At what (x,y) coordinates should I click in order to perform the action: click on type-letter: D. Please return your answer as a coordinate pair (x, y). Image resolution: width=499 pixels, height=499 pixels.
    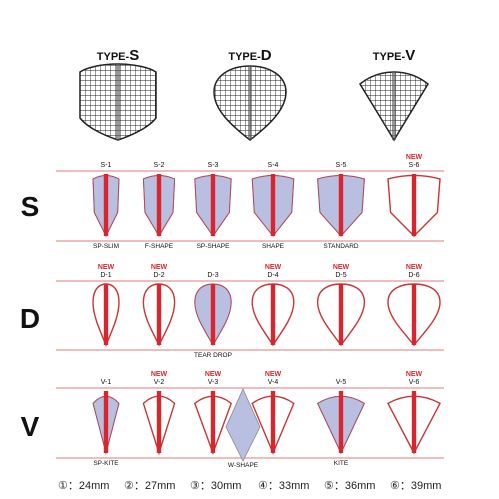
    Looking at the image, I should click on (266, 55).